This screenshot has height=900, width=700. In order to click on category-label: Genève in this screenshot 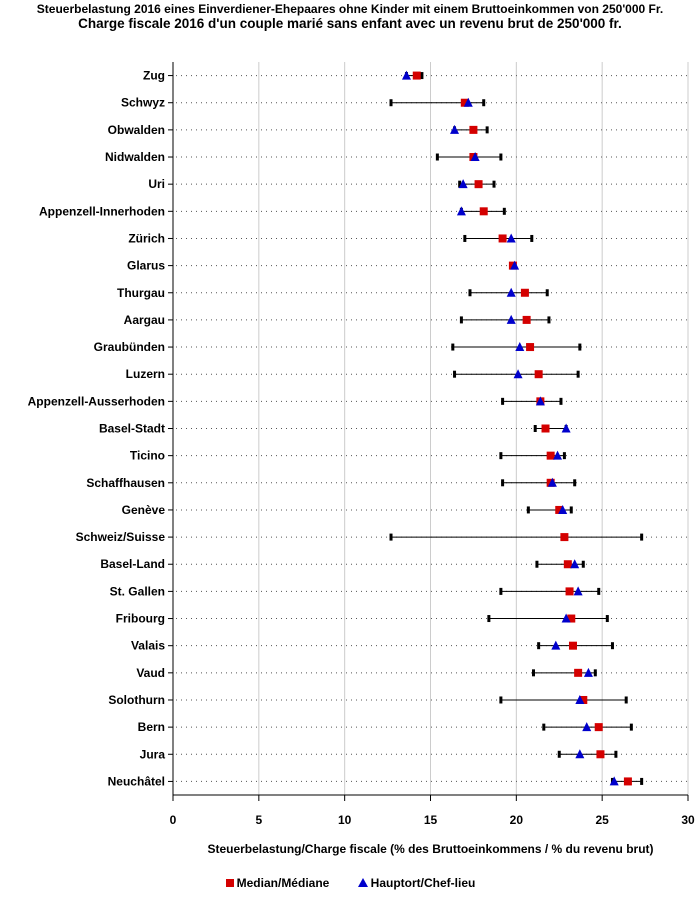, I will do `click(144, 510)`.